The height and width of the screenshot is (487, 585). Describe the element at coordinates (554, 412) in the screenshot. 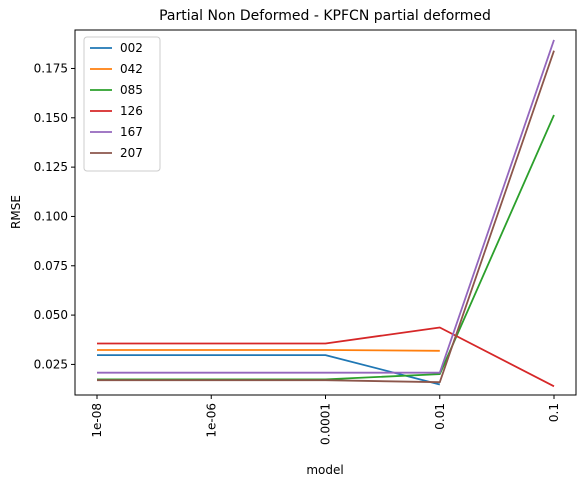

I see `x-tick-label: 0.1` at that location.